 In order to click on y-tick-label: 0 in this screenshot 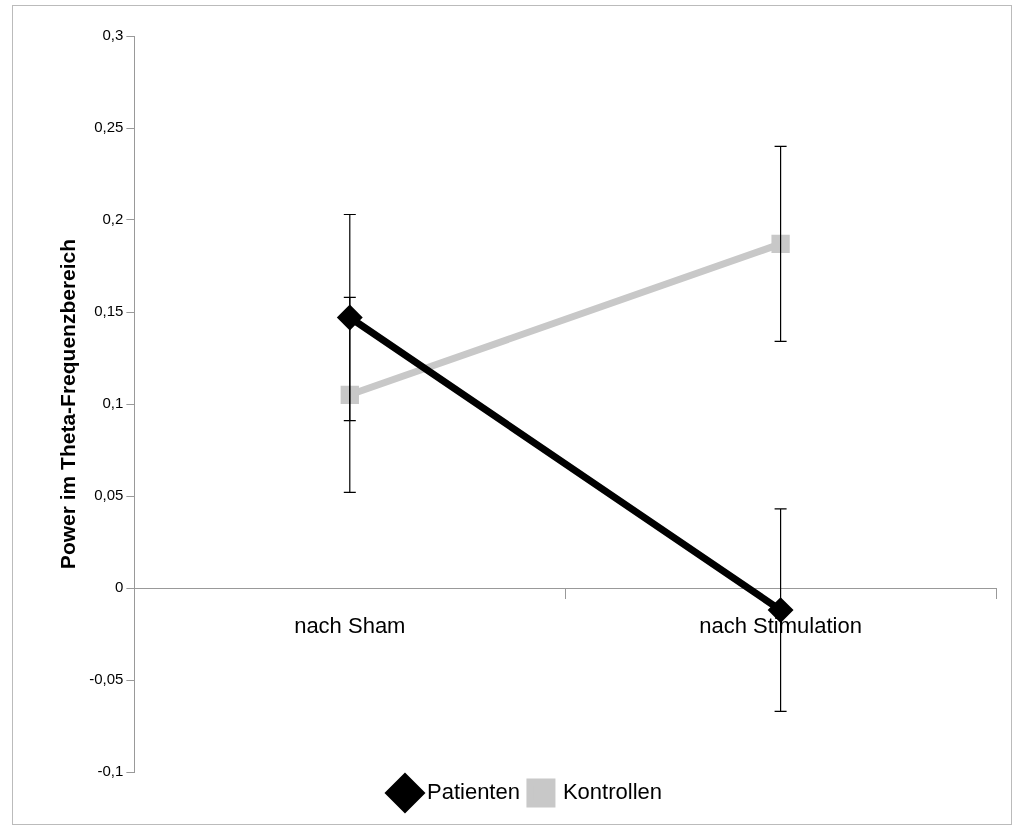, I will do `click(119, 587)`.